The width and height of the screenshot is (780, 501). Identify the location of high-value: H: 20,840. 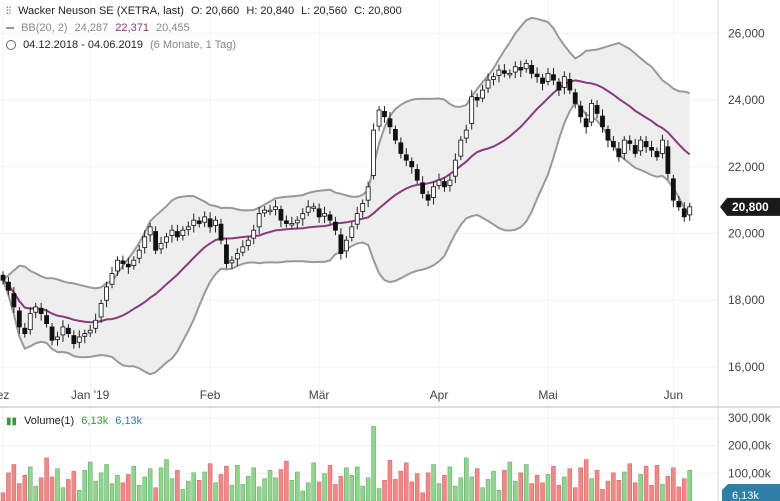
(270, 11).